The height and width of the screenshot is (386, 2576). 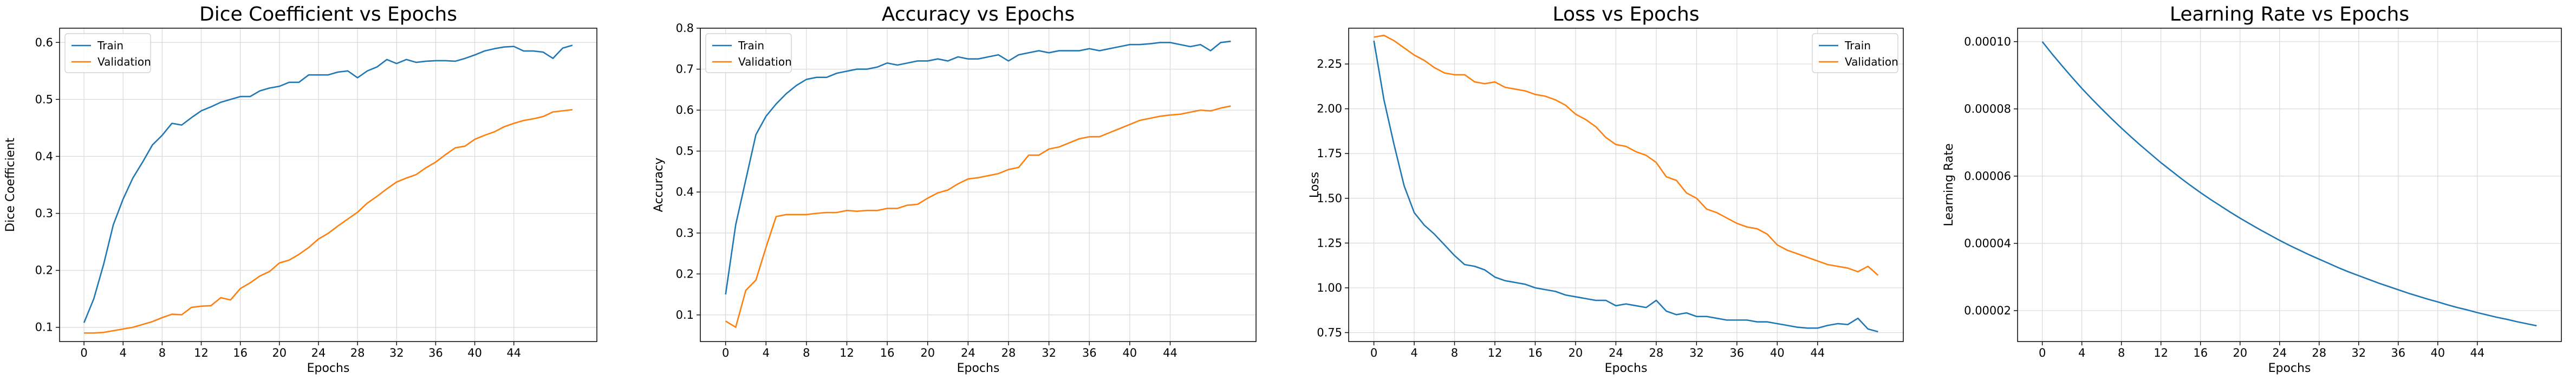 What do you see at coordinates (1626, 14) in the screenshot?
I see `chart-title: Loss vs Epochs` at bounding box center [1626, 14].